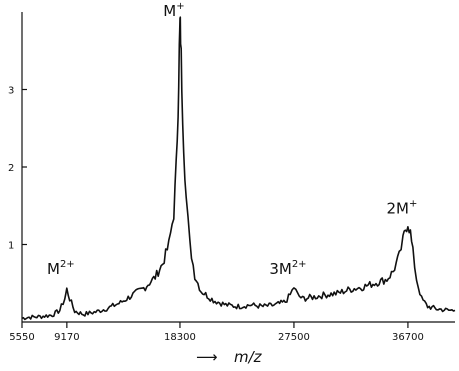 This screenshot has width=459, height=371. I want to click on peak-label: M+, so click(173, 10).